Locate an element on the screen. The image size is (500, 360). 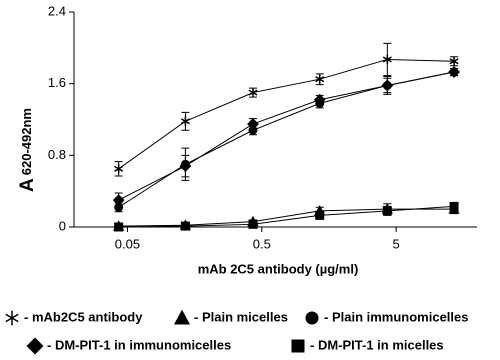
x-tick-label: 5 is located at coordinates (396, 243).